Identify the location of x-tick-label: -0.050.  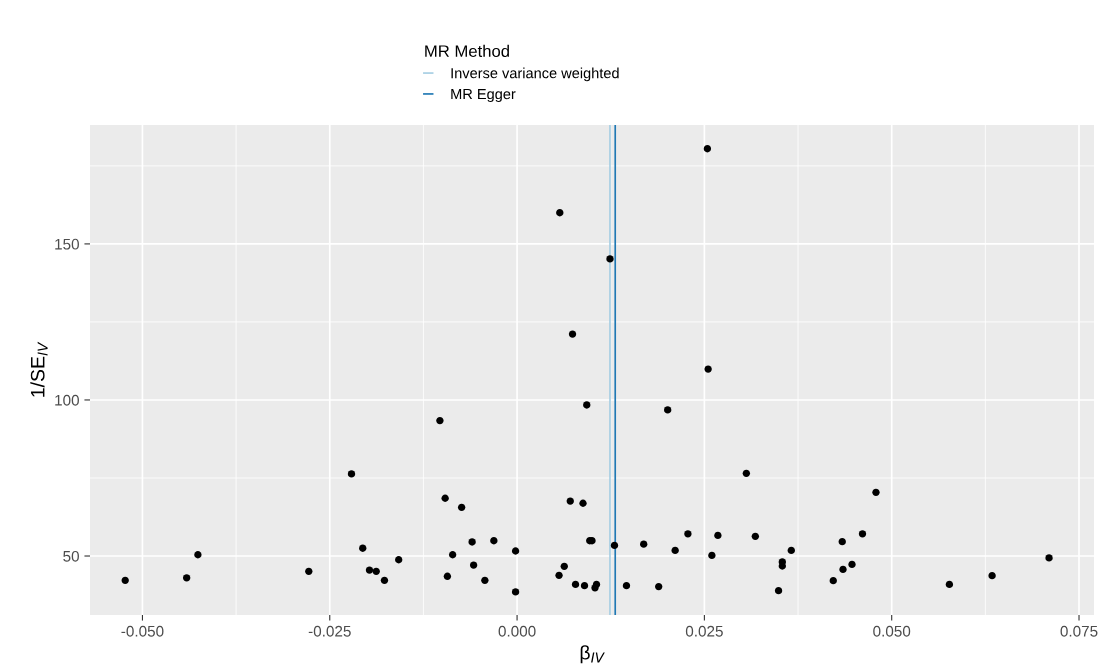
(142, 631).